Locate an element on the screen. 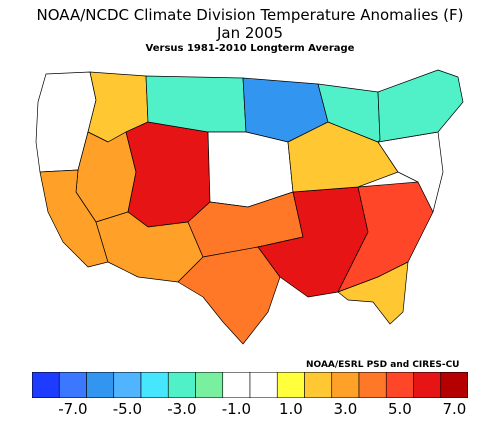 The height and width of the screenshot is (433, 500). region-northern-plains is located at coordinates (196, 104).